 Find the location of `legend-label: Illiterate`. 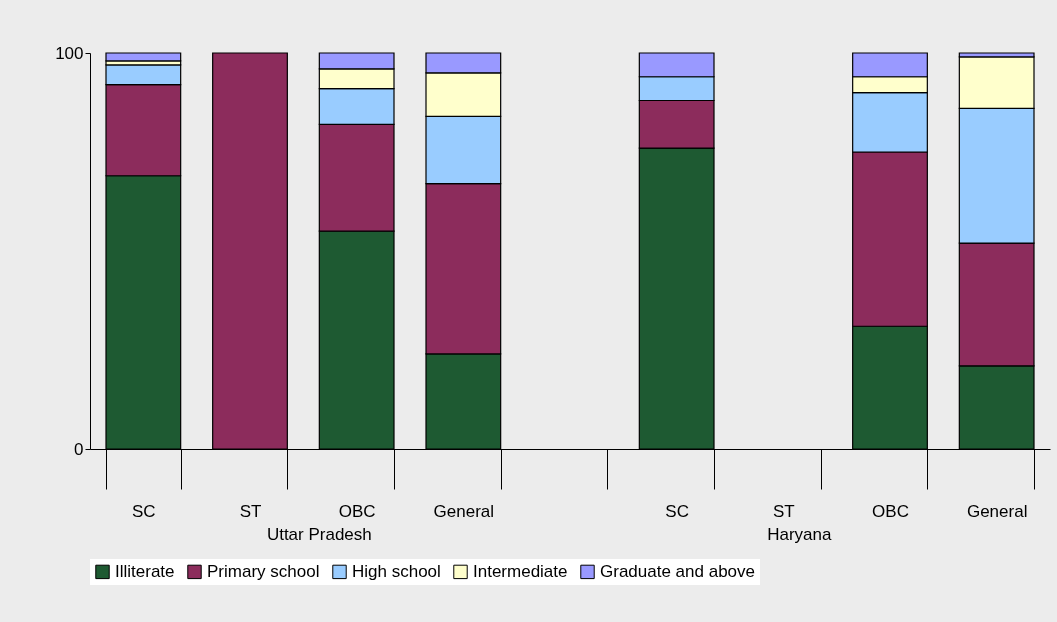

legend-label: Illiterate is located at coordinates (145, 571).